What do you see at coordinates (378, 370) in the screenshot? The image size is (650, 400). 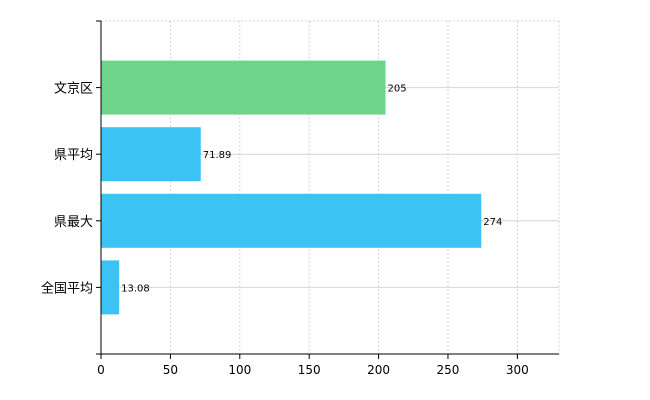 I see `x-tick-label: 200` at bounding box center [378, 370].